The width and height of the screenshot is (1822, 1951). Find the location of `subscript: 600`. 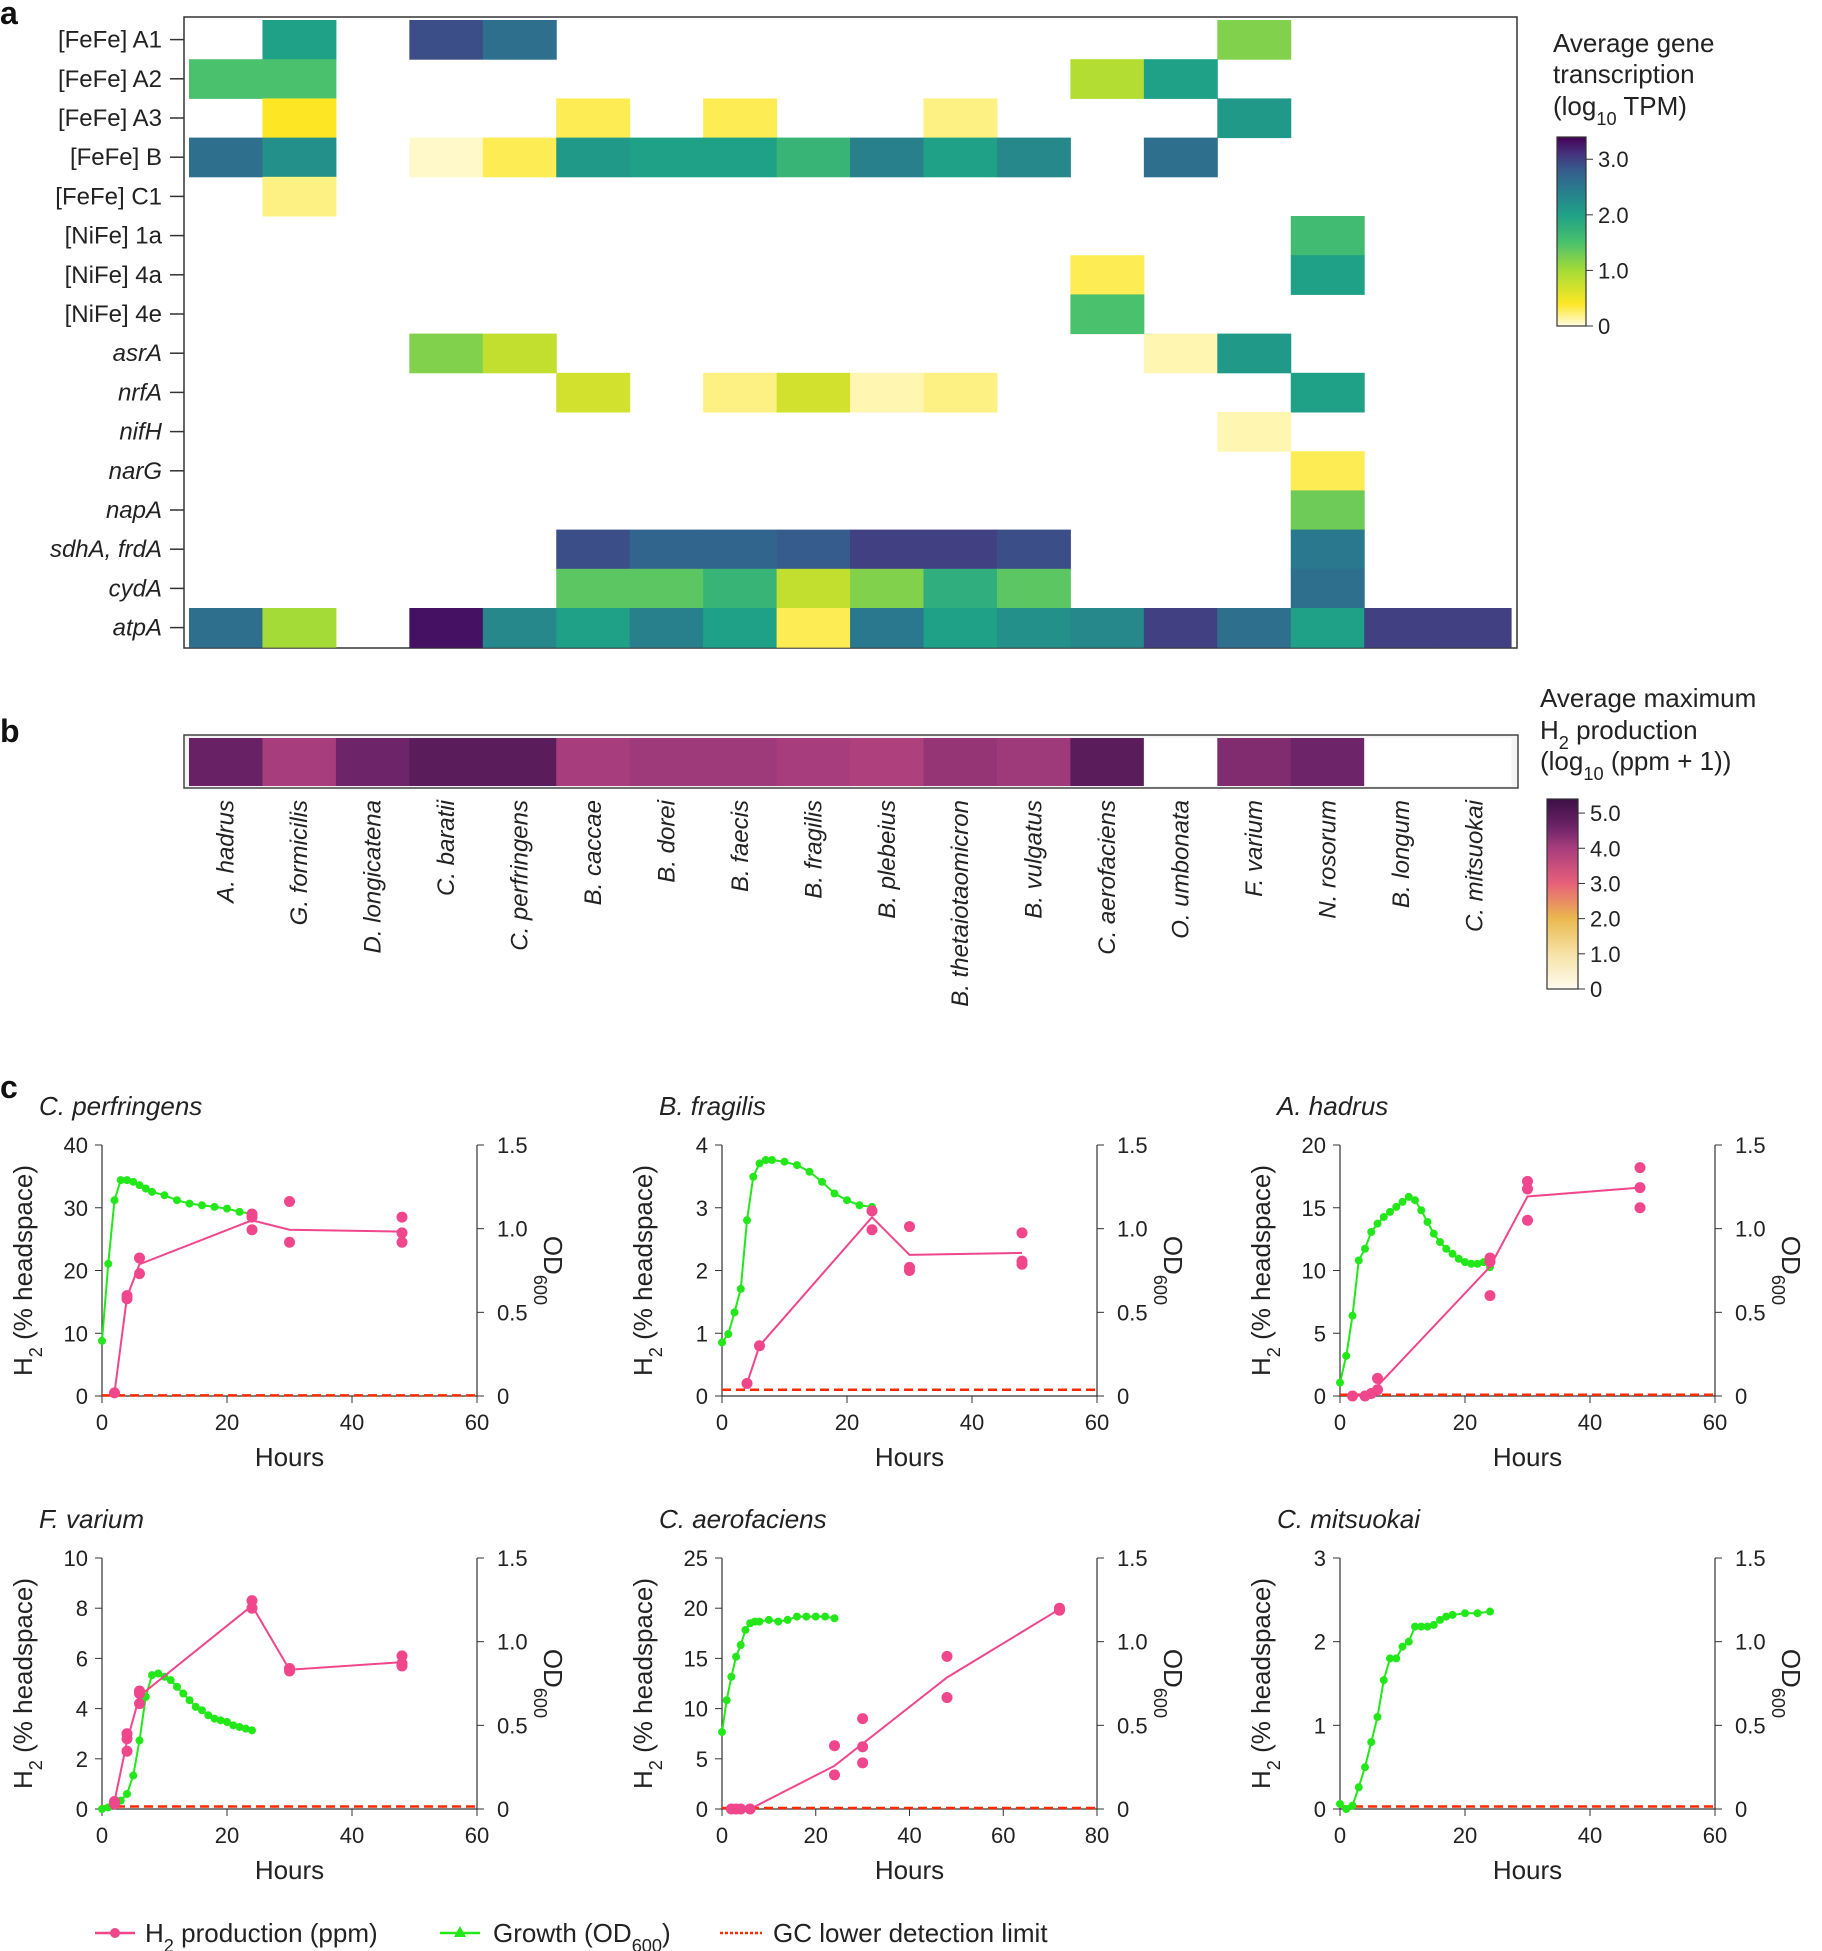

subscript: 600 is located at coordinates (1778, 1703).